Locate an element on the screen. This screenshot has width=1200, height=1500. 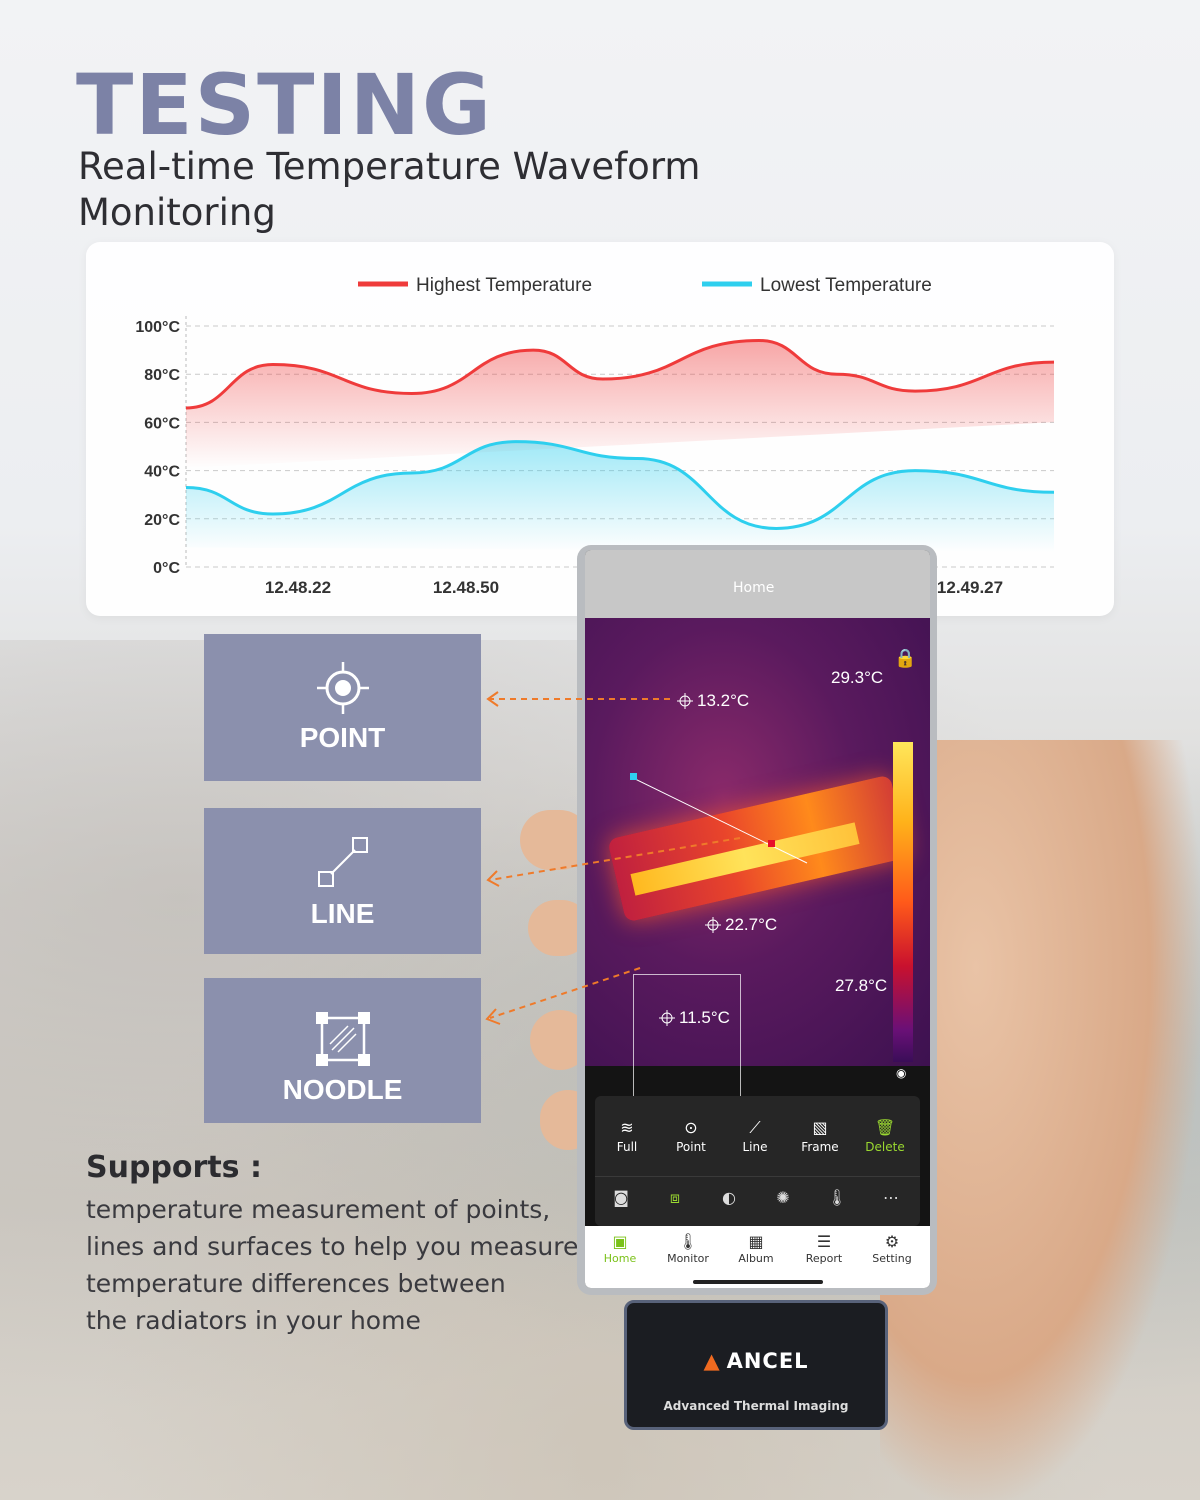
palette-icon: ✺ is located at coordinates (783, 1197).